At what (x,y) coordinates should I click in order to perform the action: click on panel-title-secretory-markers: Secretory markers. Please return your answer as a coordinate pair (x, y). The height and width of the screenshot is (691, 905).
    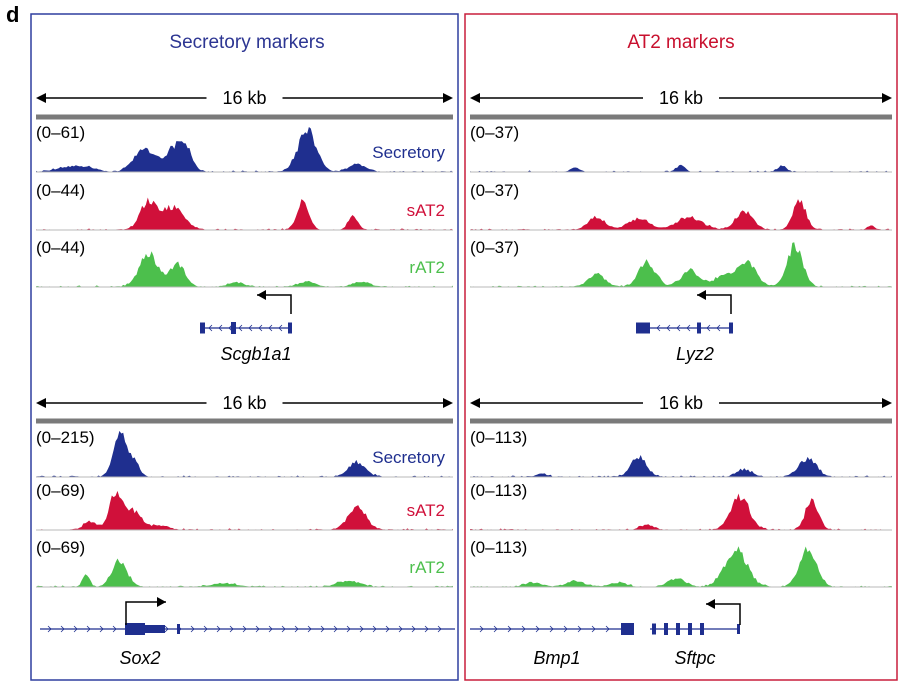
    Looking at the image, I should click on (246, 42).